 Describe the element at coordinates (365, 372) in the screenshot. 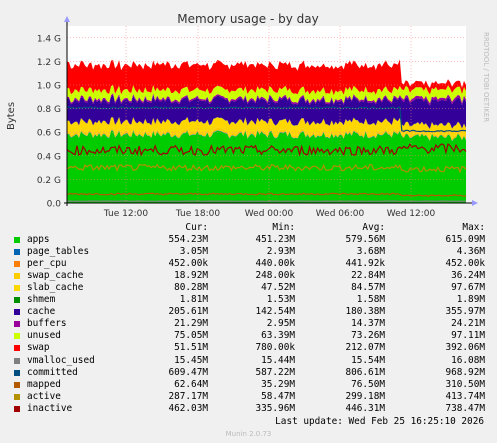

I see `legend-avg: 806.61M` at that location.